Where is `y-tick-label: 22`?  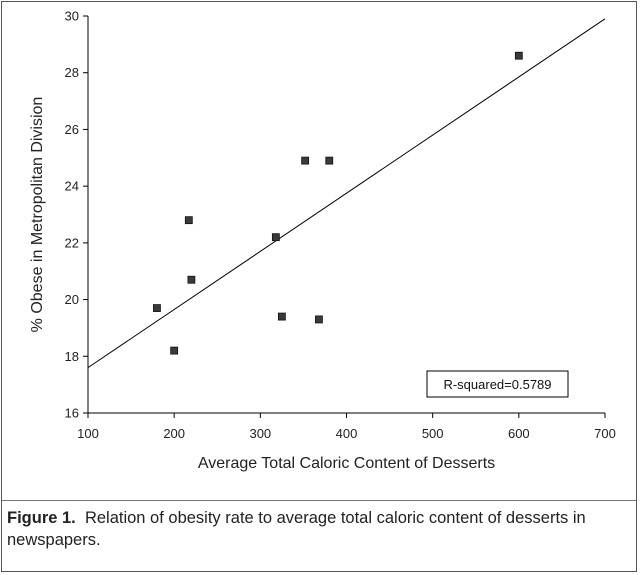 y-tick-label: 22 is located at coordinates (72, 242).